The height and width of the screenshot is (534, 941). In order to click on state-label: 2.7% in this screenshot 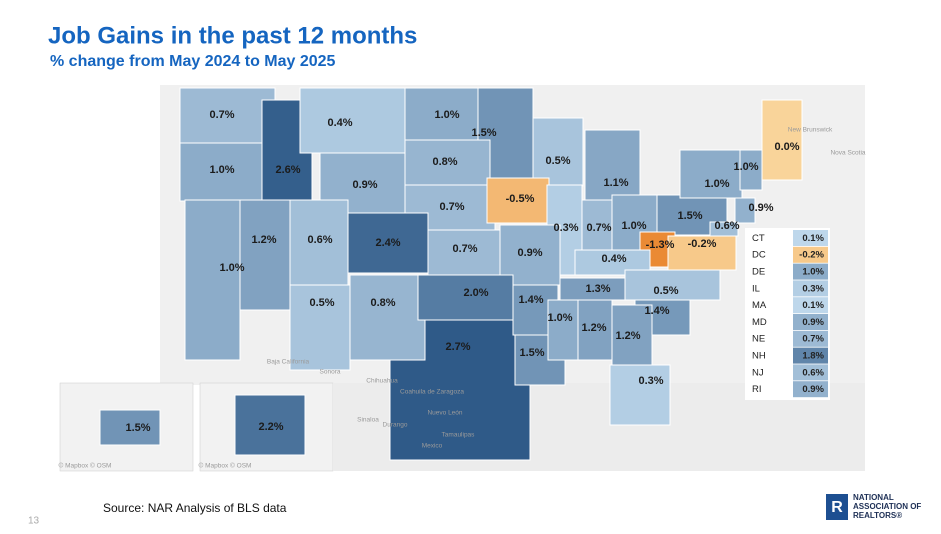, I will do `click(457, 347)`.